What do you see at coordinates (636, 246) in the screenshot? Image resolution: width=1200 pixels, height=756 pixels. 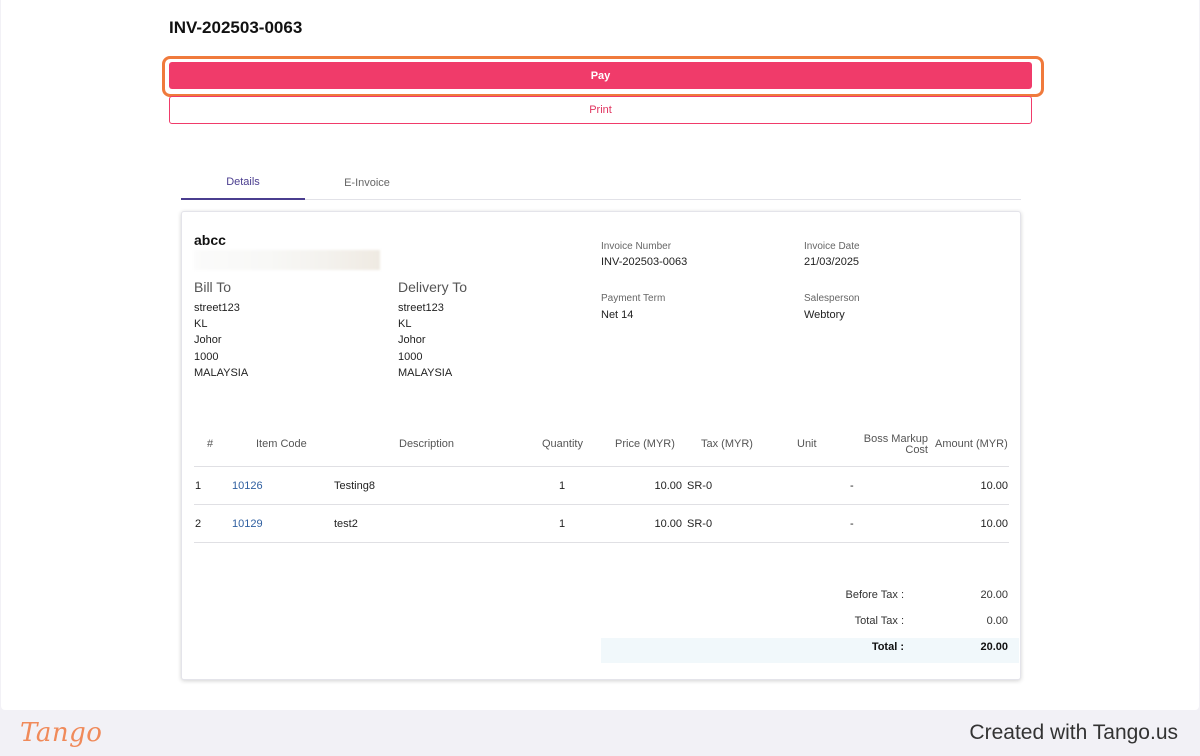 I see `invoice-number-label: Invoice Number` at bounding box center [636, 246].